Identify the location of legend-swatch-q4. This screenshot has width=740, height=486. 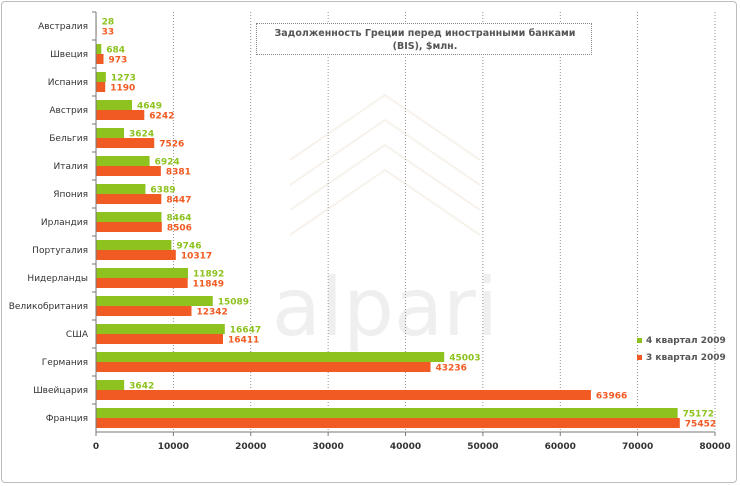
(639, 340).